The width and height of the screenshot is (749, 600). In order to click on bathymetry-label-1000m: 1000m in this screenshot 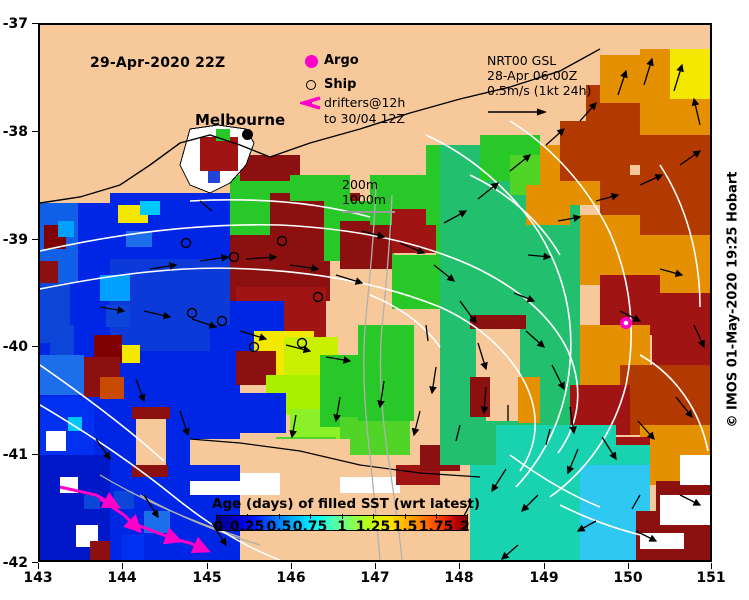, I will do `click(364, 199)`.